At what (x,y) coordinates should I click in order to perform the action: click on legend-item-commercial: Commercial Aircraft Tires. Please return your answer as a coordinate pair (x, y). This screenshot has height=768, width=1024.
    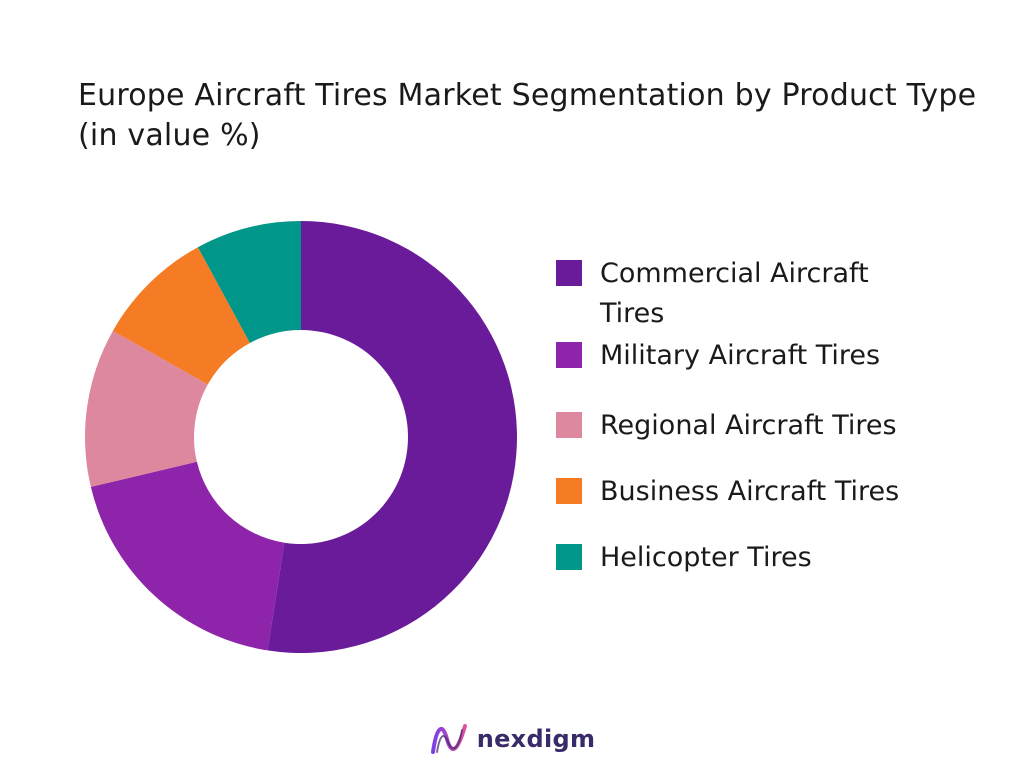
    Looking at the image, I should click on (748, 294).